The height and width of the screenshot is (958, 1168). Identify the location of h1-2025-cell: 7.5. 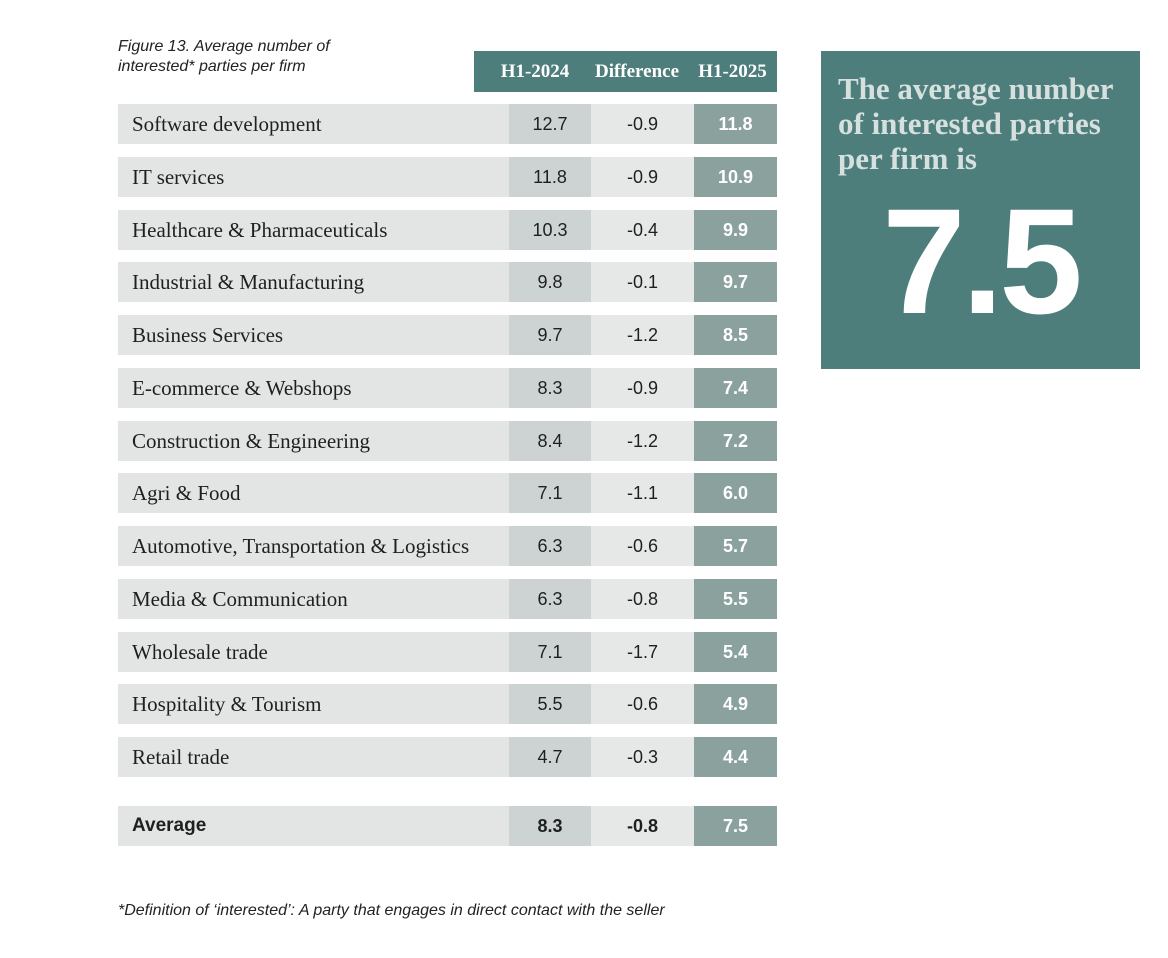
(735, 826).